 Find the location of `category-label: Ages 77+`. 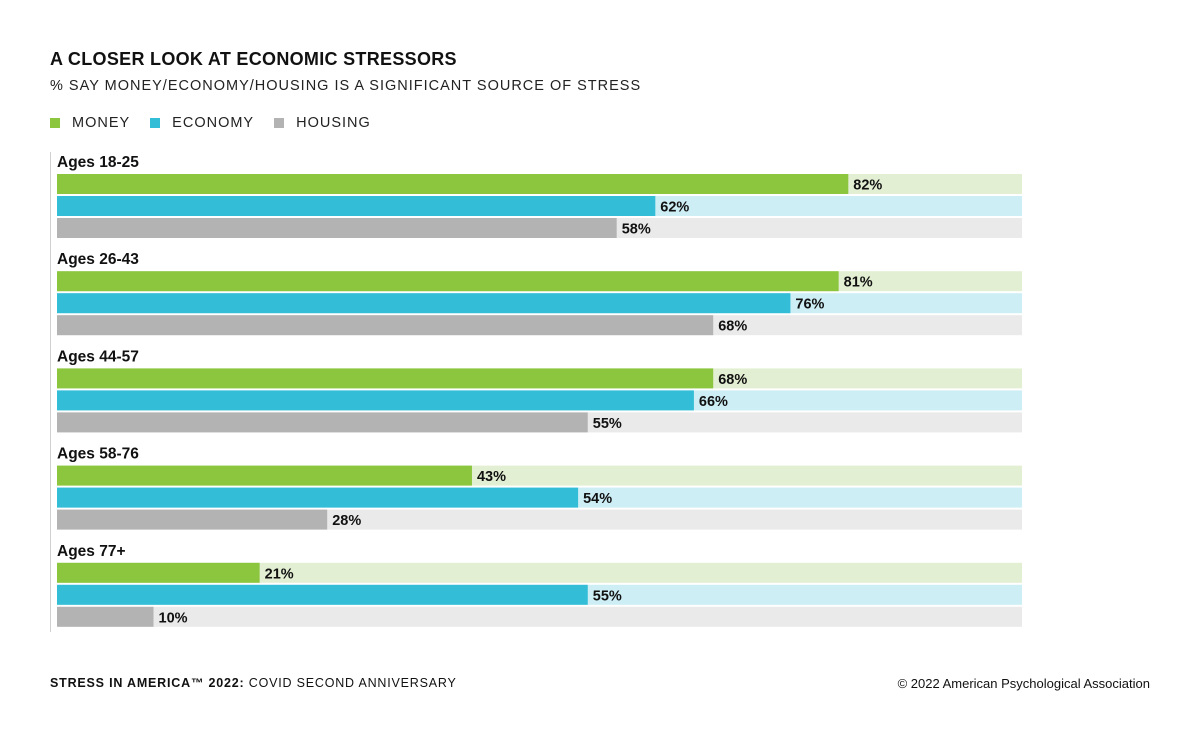

category-label: Ages 77+ is located at coordinates (91, 551).